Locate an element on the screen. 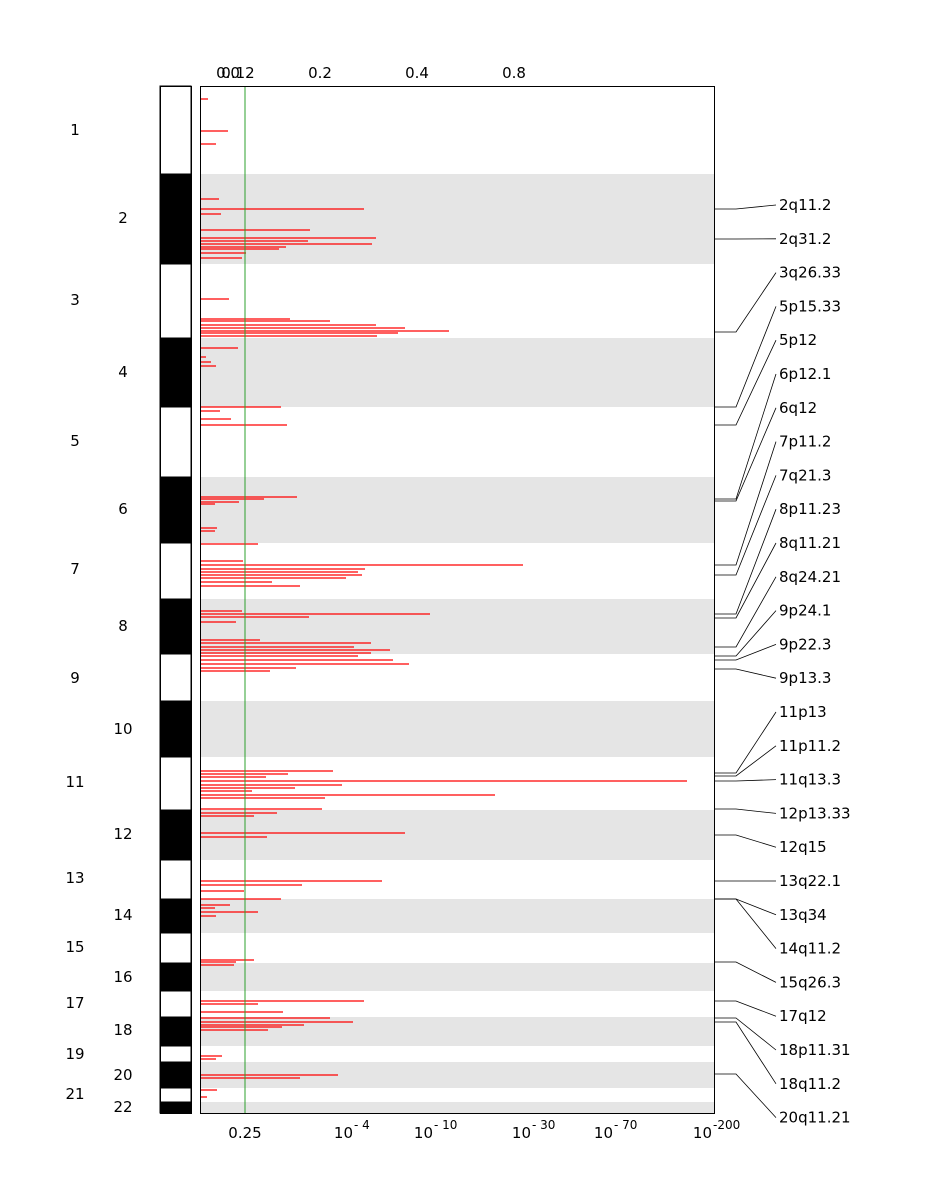 The width and height of the screenshot is (948, 1200). chromosome-label: 9 is located at coordinates (75, 678).